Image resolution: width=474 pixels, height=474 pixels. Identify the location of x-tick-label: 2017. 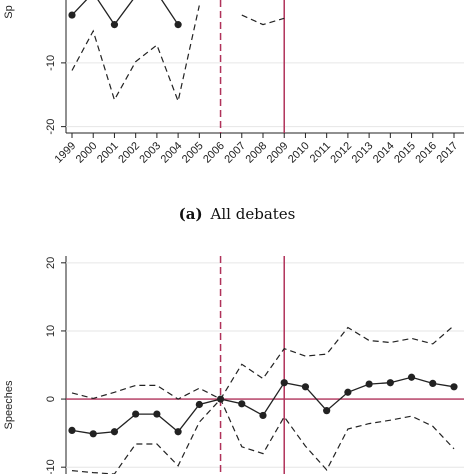
(448, 153).